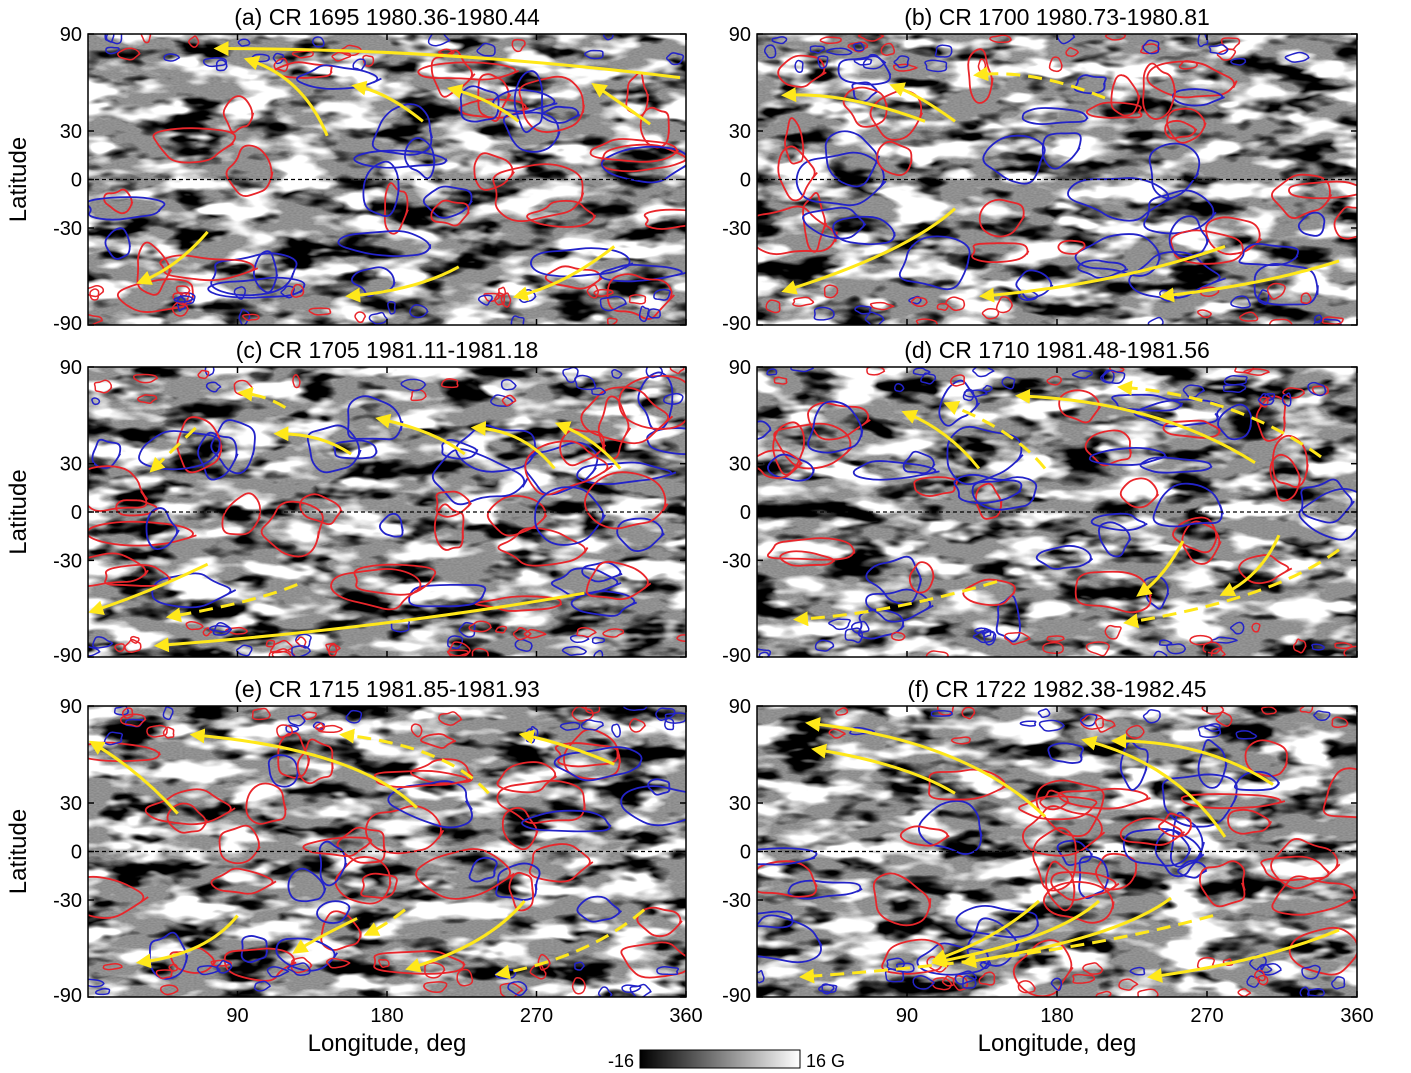 The image size is (1411, 1073). I want to click on panel-title: (e) CR 1715 1981.85-1981.93, so click(387, 689).